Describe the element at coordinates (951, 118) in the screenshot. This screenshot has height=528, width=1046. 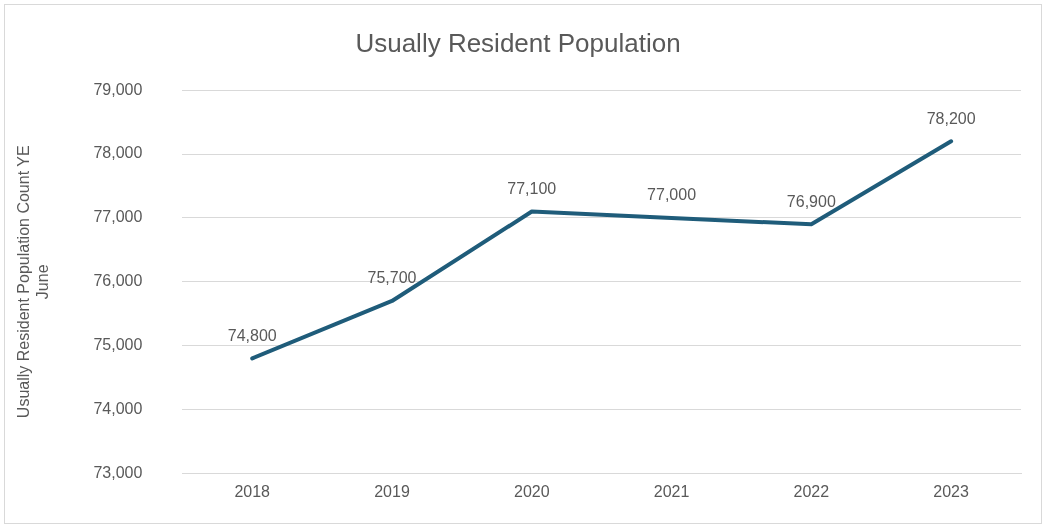
I see `data-label: 78,200` at that location.